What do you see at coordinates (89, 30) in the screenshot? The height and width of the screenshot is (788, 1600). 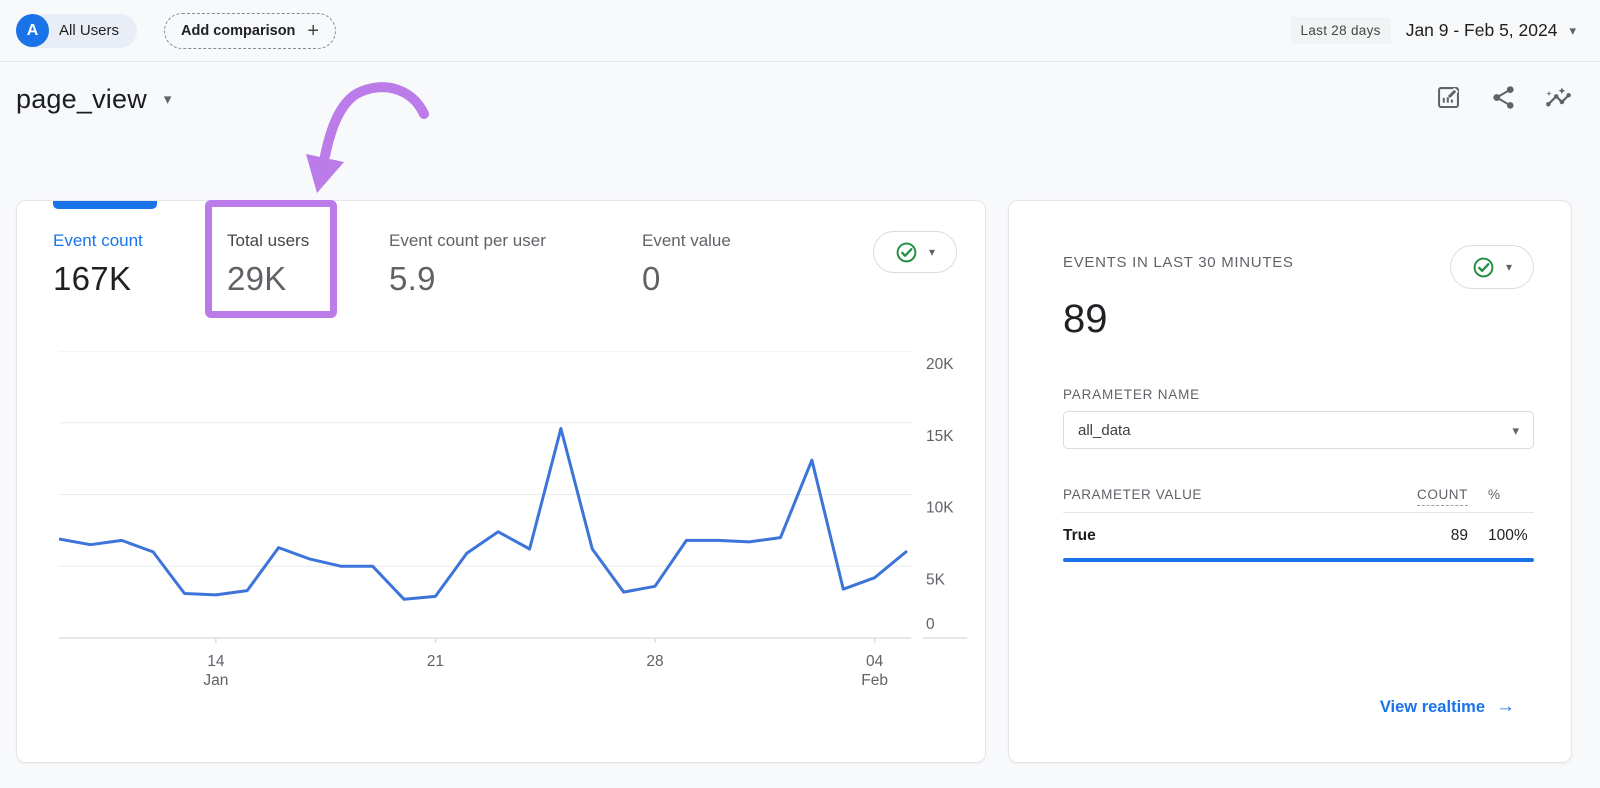 I see `segment-label: All Users` at bounding box center [89, 30].